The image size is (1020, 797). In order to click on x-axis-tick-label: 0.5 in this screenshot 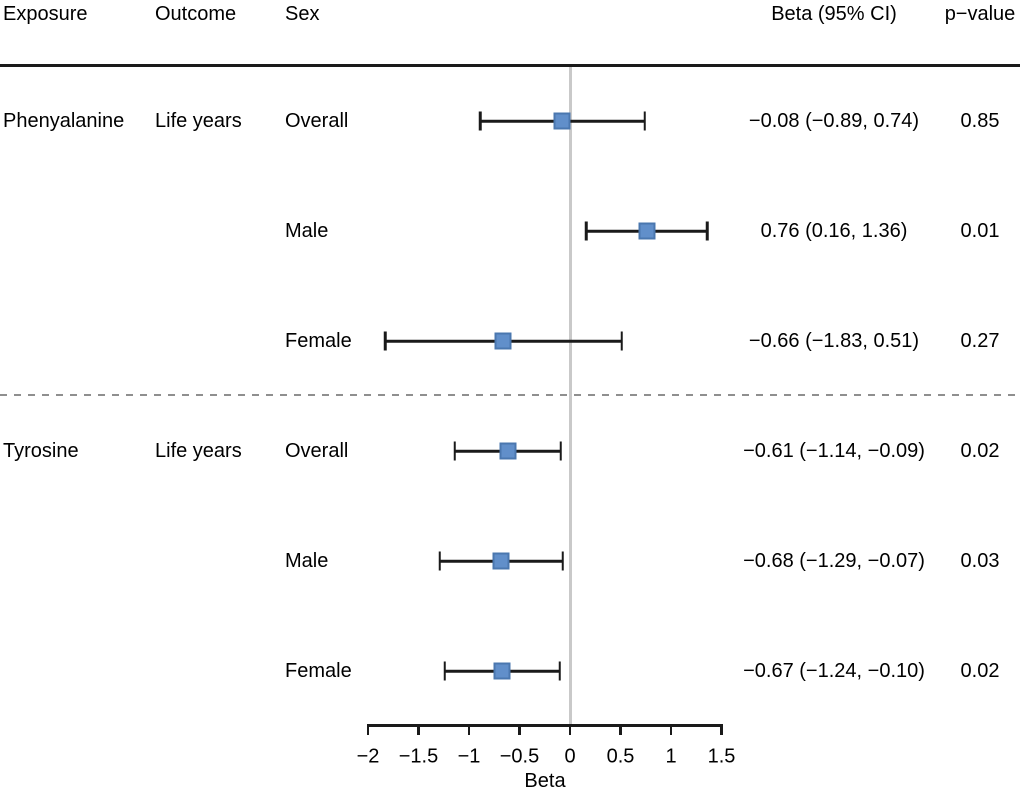, I will do `click(620, 756)`.